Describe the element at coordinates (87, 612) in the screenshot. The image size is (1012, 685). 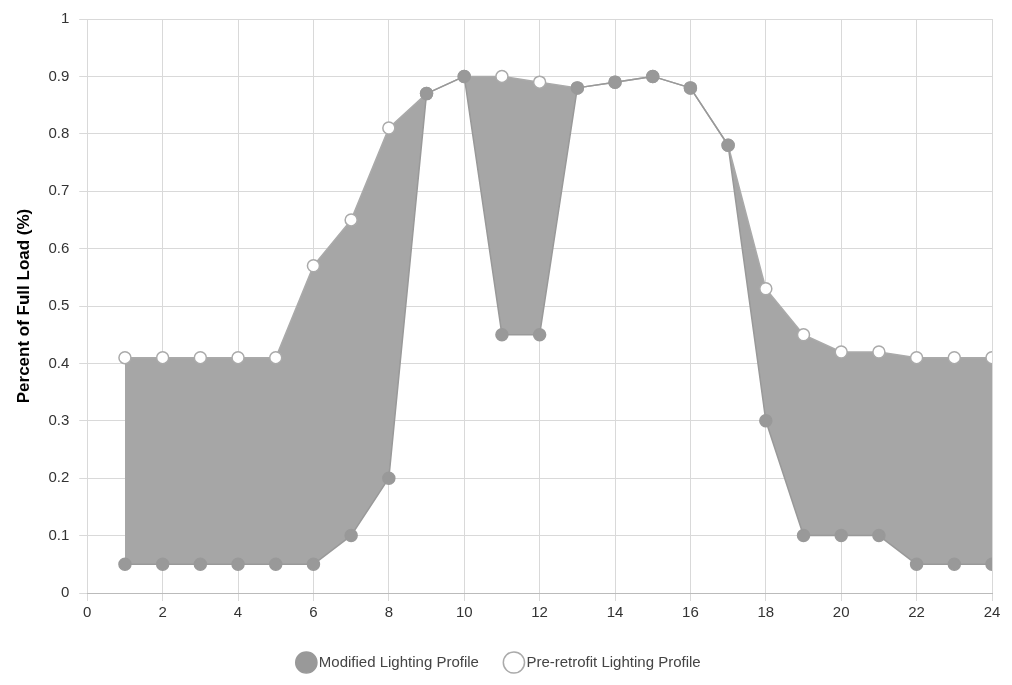
I see `x-tick-label: 0` at that location.